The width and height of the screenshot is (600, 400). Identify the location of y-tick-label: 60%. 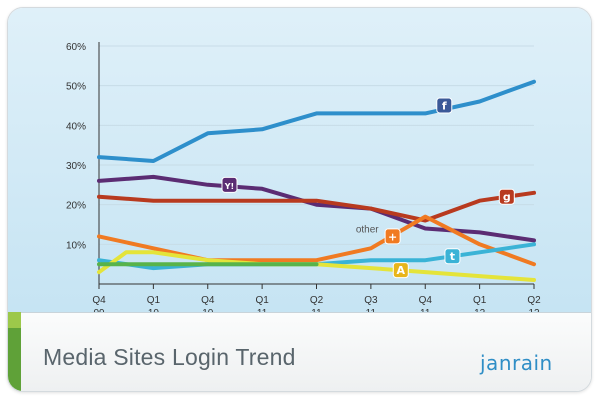
(76, 47).